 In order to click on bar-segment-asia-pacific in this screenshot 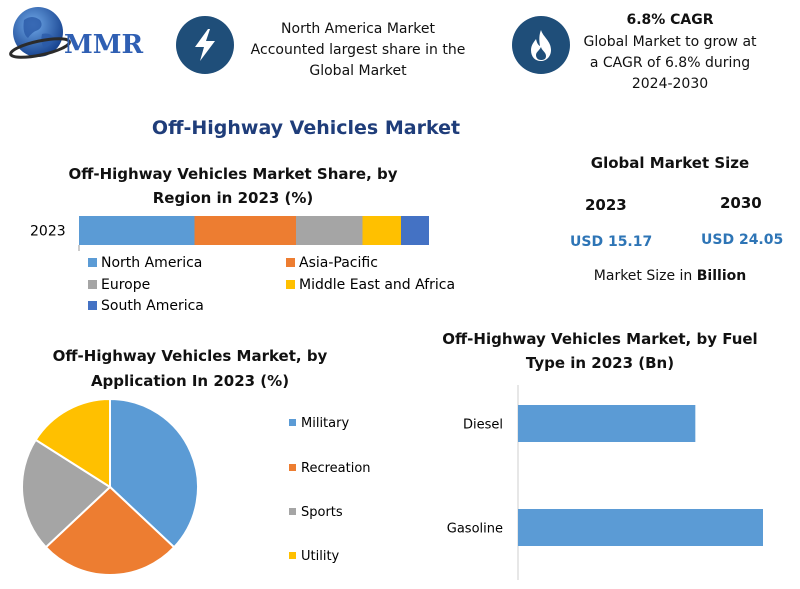, I will do `click(245, 230)`.